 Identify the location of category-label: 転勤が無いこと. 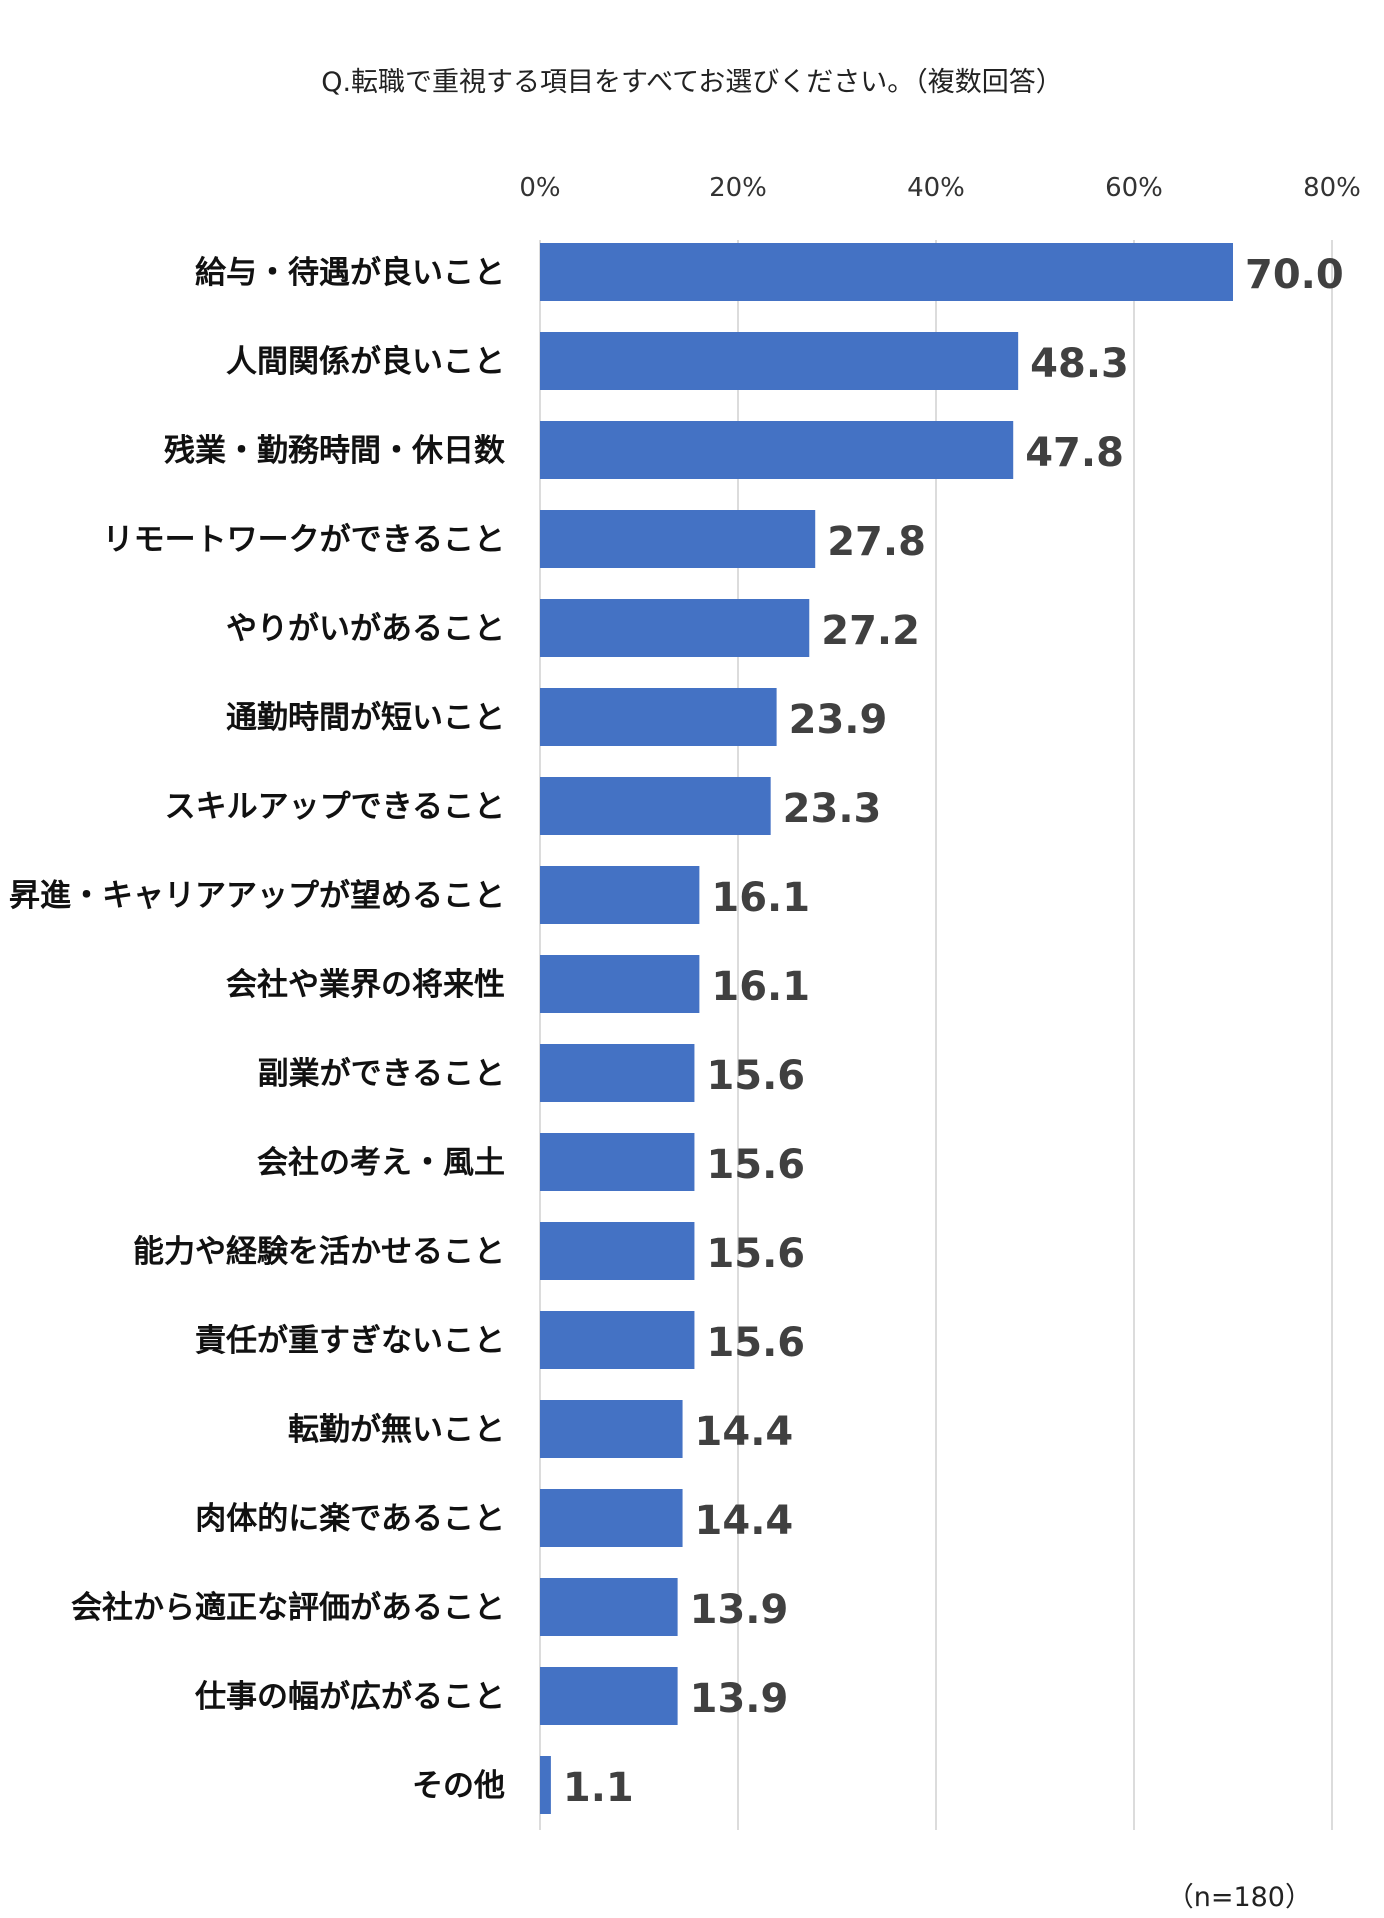
(396, 1430).